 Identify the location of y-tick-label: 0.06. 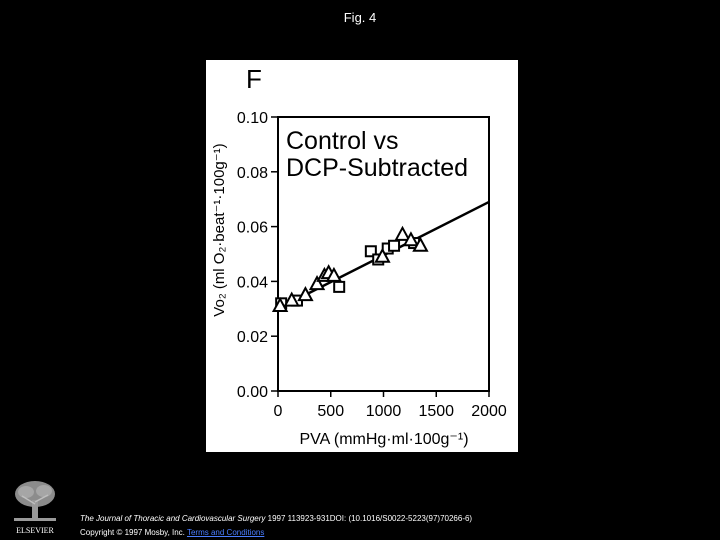
(252, 228).